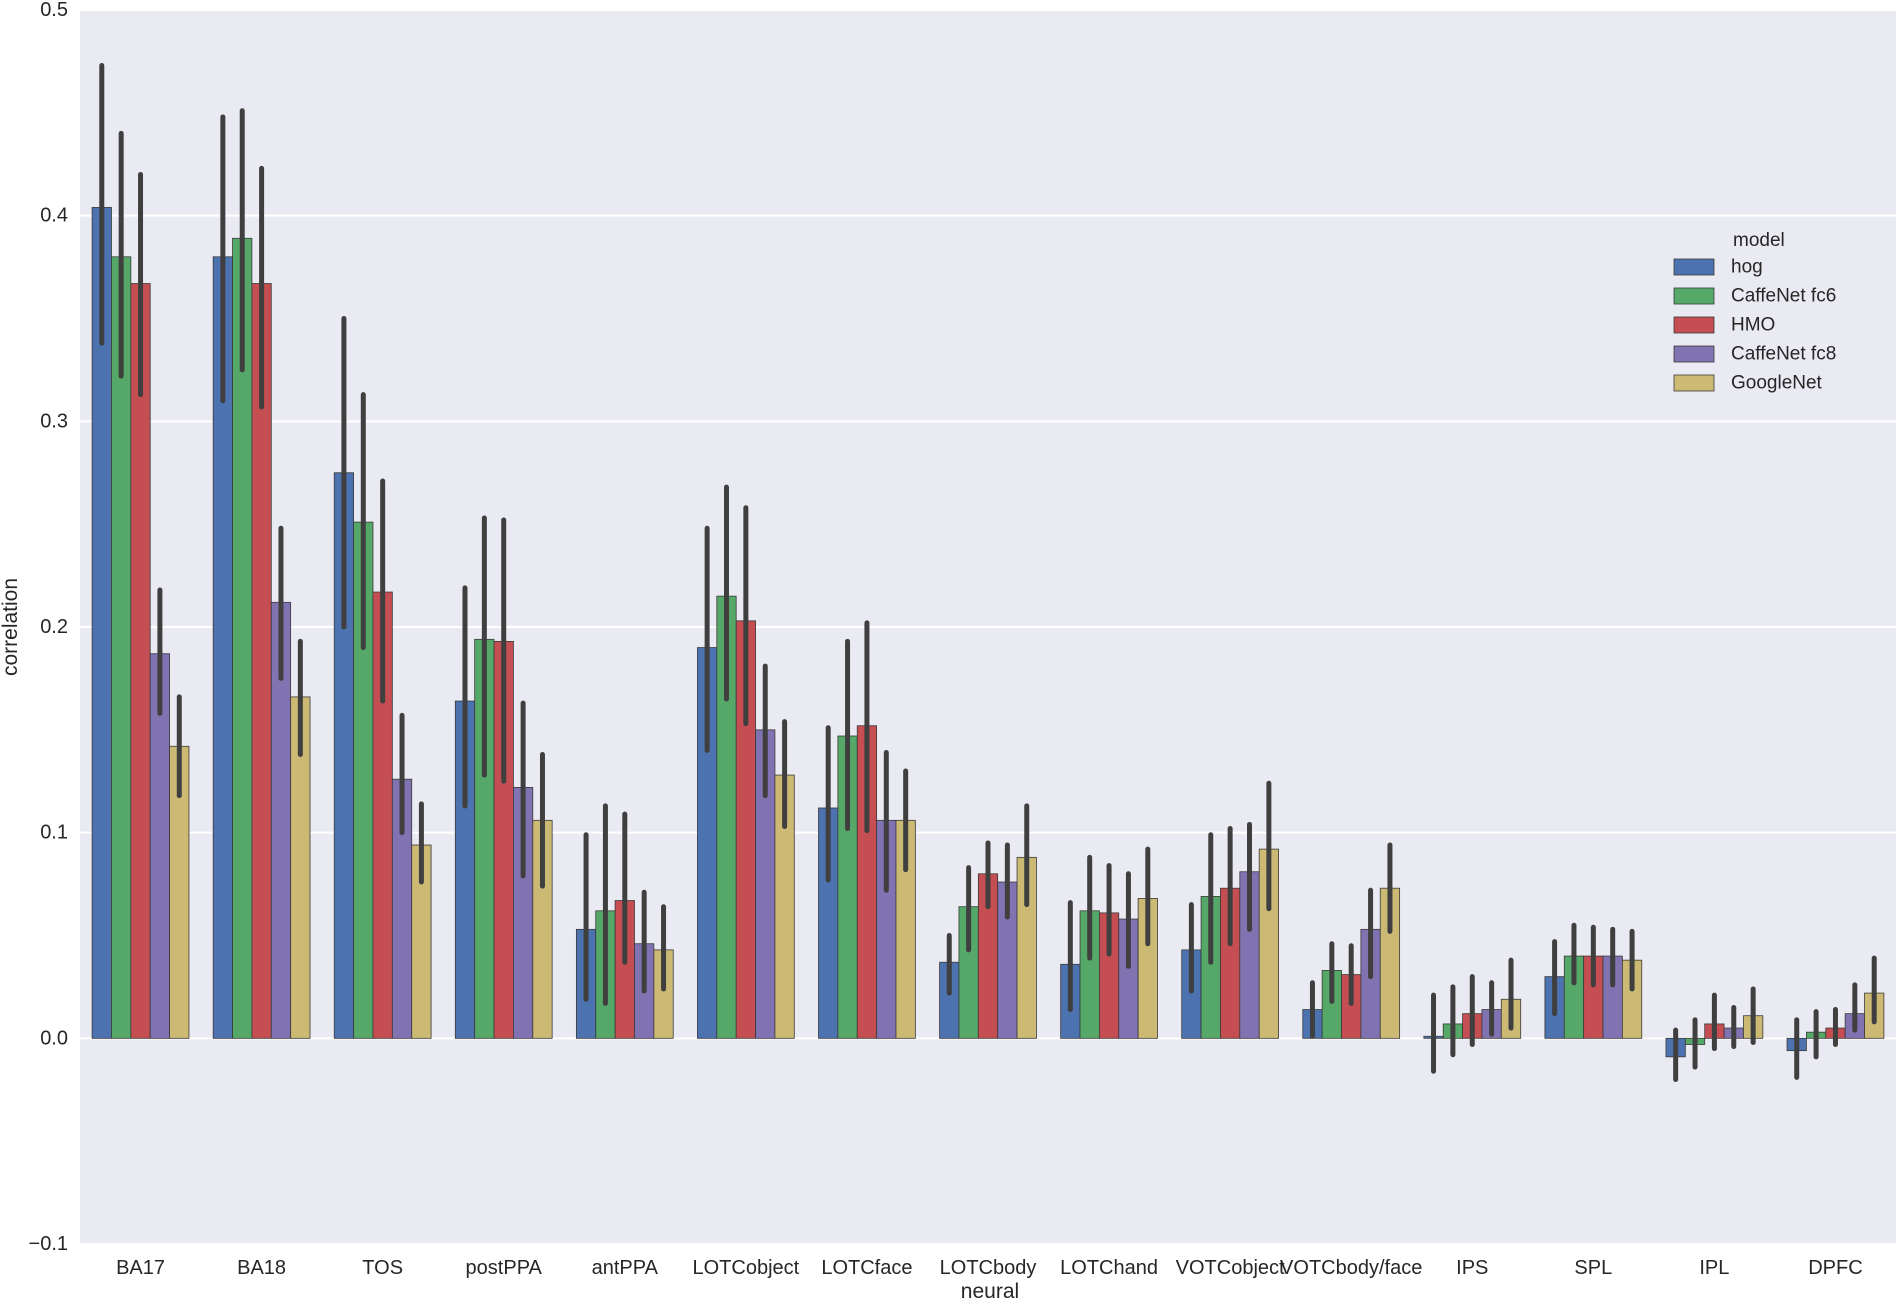 This screenshot has height=1306, width=1896. What do you see at coordinates (746, 1268) in the screenshot?
I see `x-tick-label: LOTCobject` at bounding box center [746, 1268].